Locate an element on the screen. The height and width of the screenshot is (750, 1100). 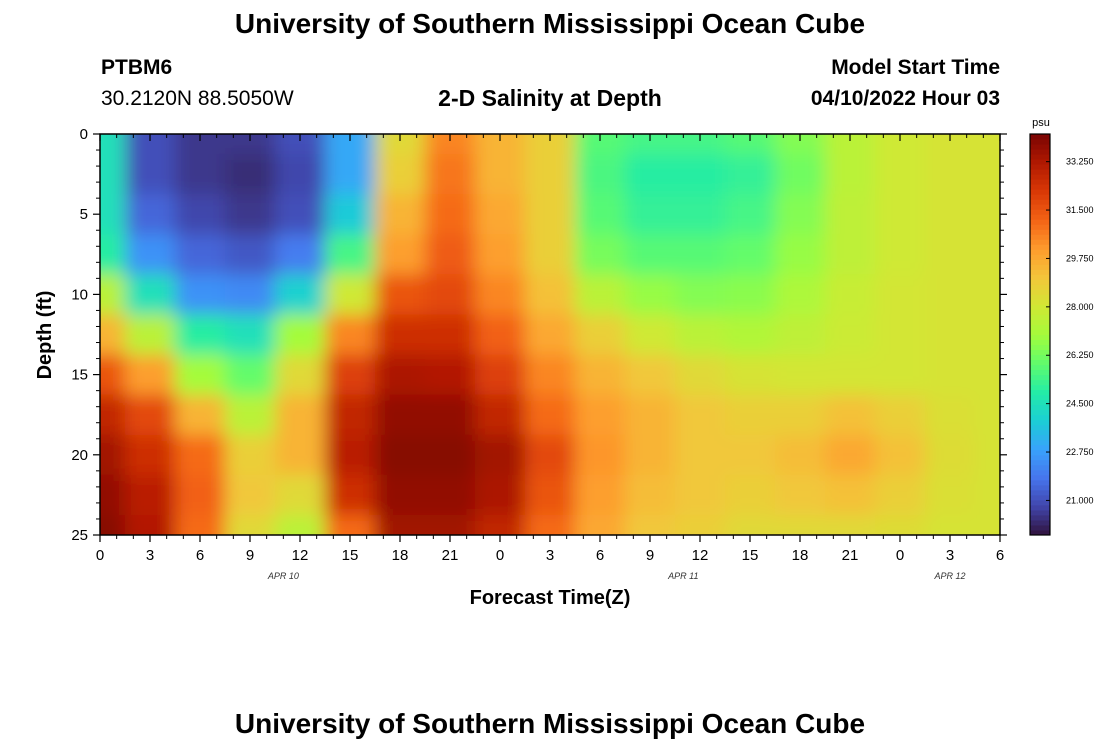
x-tick-label: 12 is located at coordinates (700, 555).